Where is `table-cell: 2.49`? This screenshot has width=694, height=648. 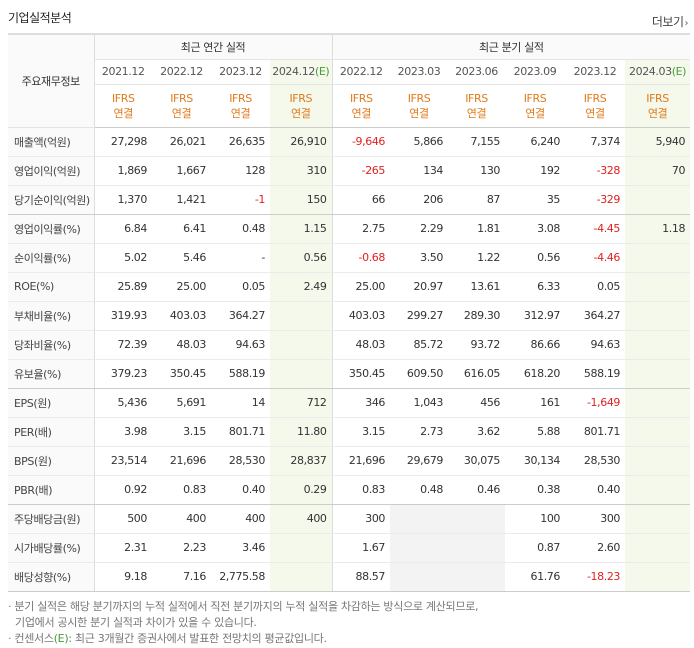
table-cell: 2.49 is located at coordinates (301, 287).